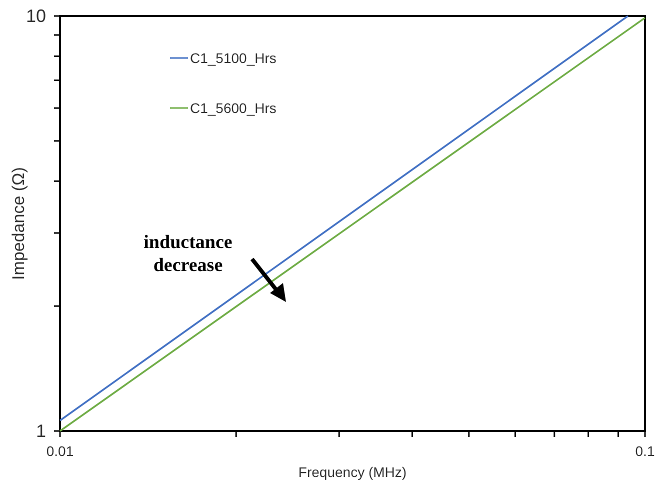  Describe the element at coordinates (41, 431) in the screenshot. I see `y-tick-label: 1` at that location.